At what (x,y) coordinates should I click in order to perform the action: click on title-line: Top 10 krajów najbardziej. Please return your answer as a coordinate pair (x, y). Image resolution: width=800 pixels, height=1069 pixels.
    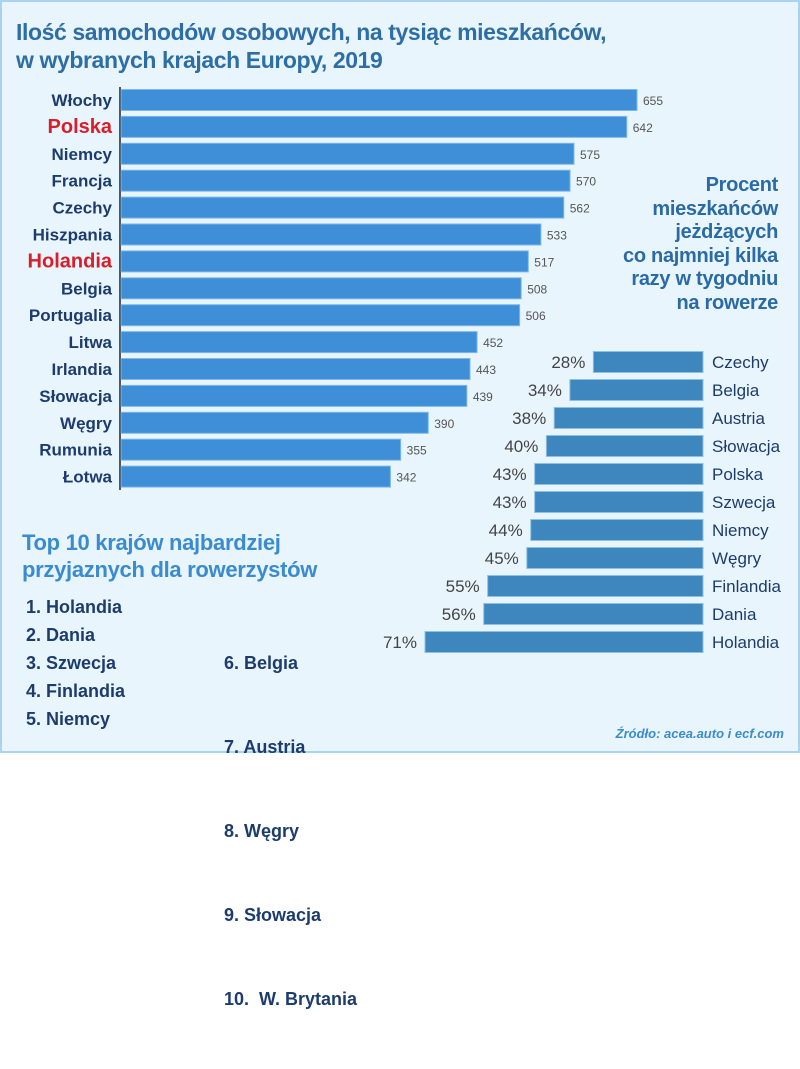
    Looking at the image, I should click on (151, 542).